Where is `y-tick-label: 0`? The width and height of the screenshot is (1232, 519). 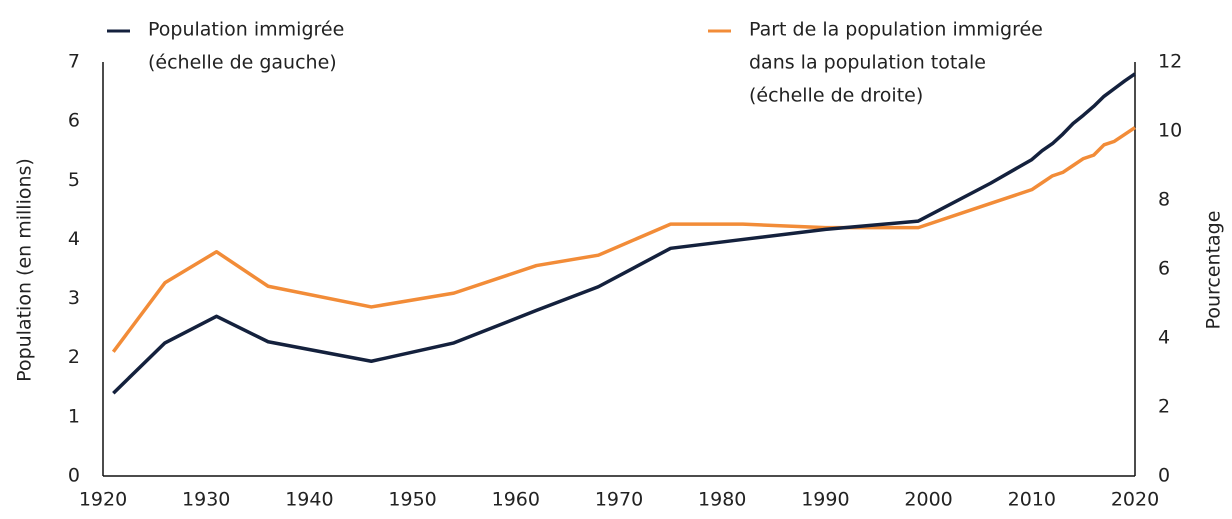
y-tick-label: 0 is located at coordinates (74, 476).